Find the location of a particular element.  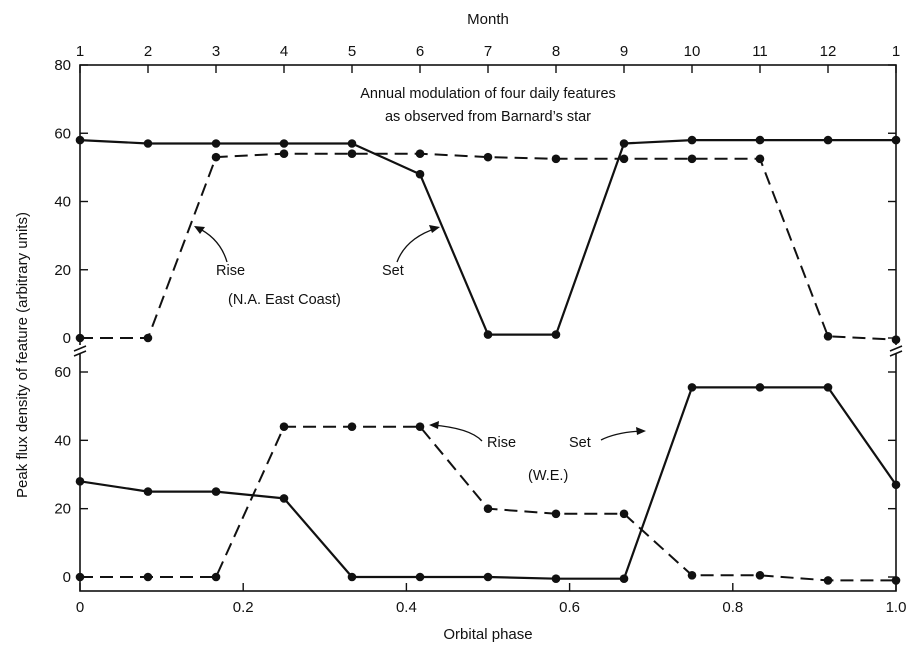

x-tick-label-3: 0.6 is located at coordinates (569, 607).